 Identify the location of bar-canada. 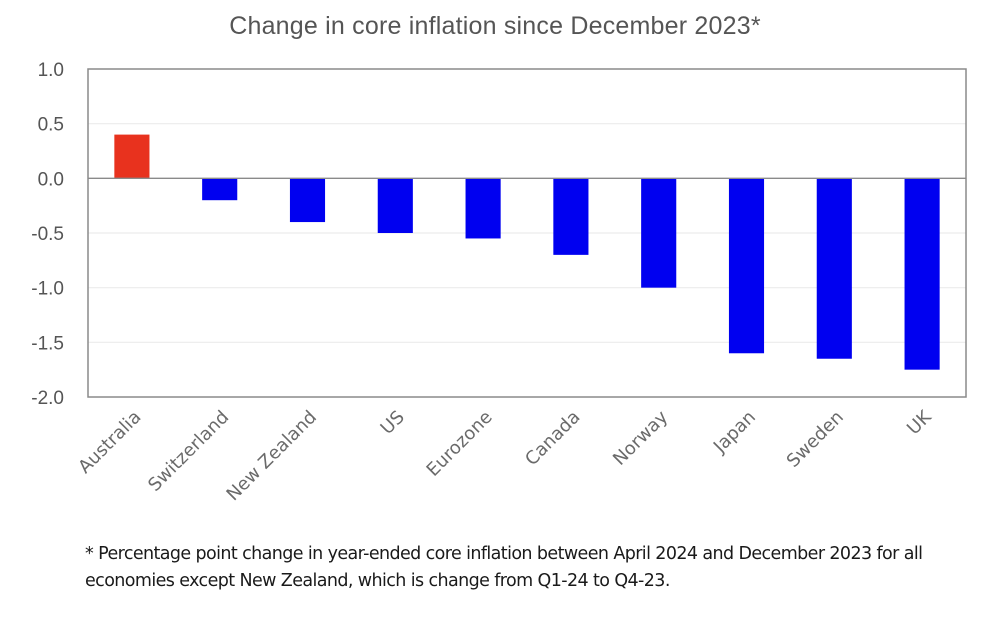
(571, 216).